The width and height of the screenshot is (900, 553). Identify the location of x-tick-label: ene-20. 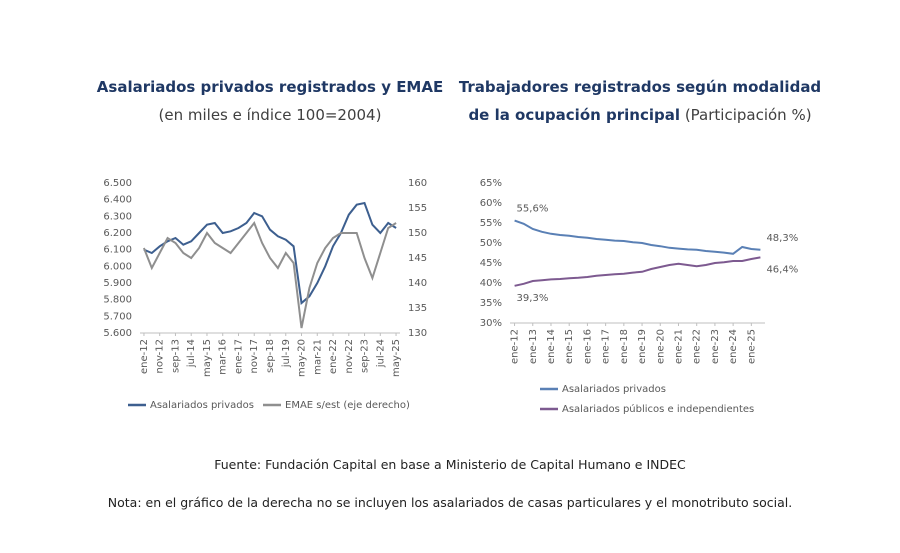
(660, 346).